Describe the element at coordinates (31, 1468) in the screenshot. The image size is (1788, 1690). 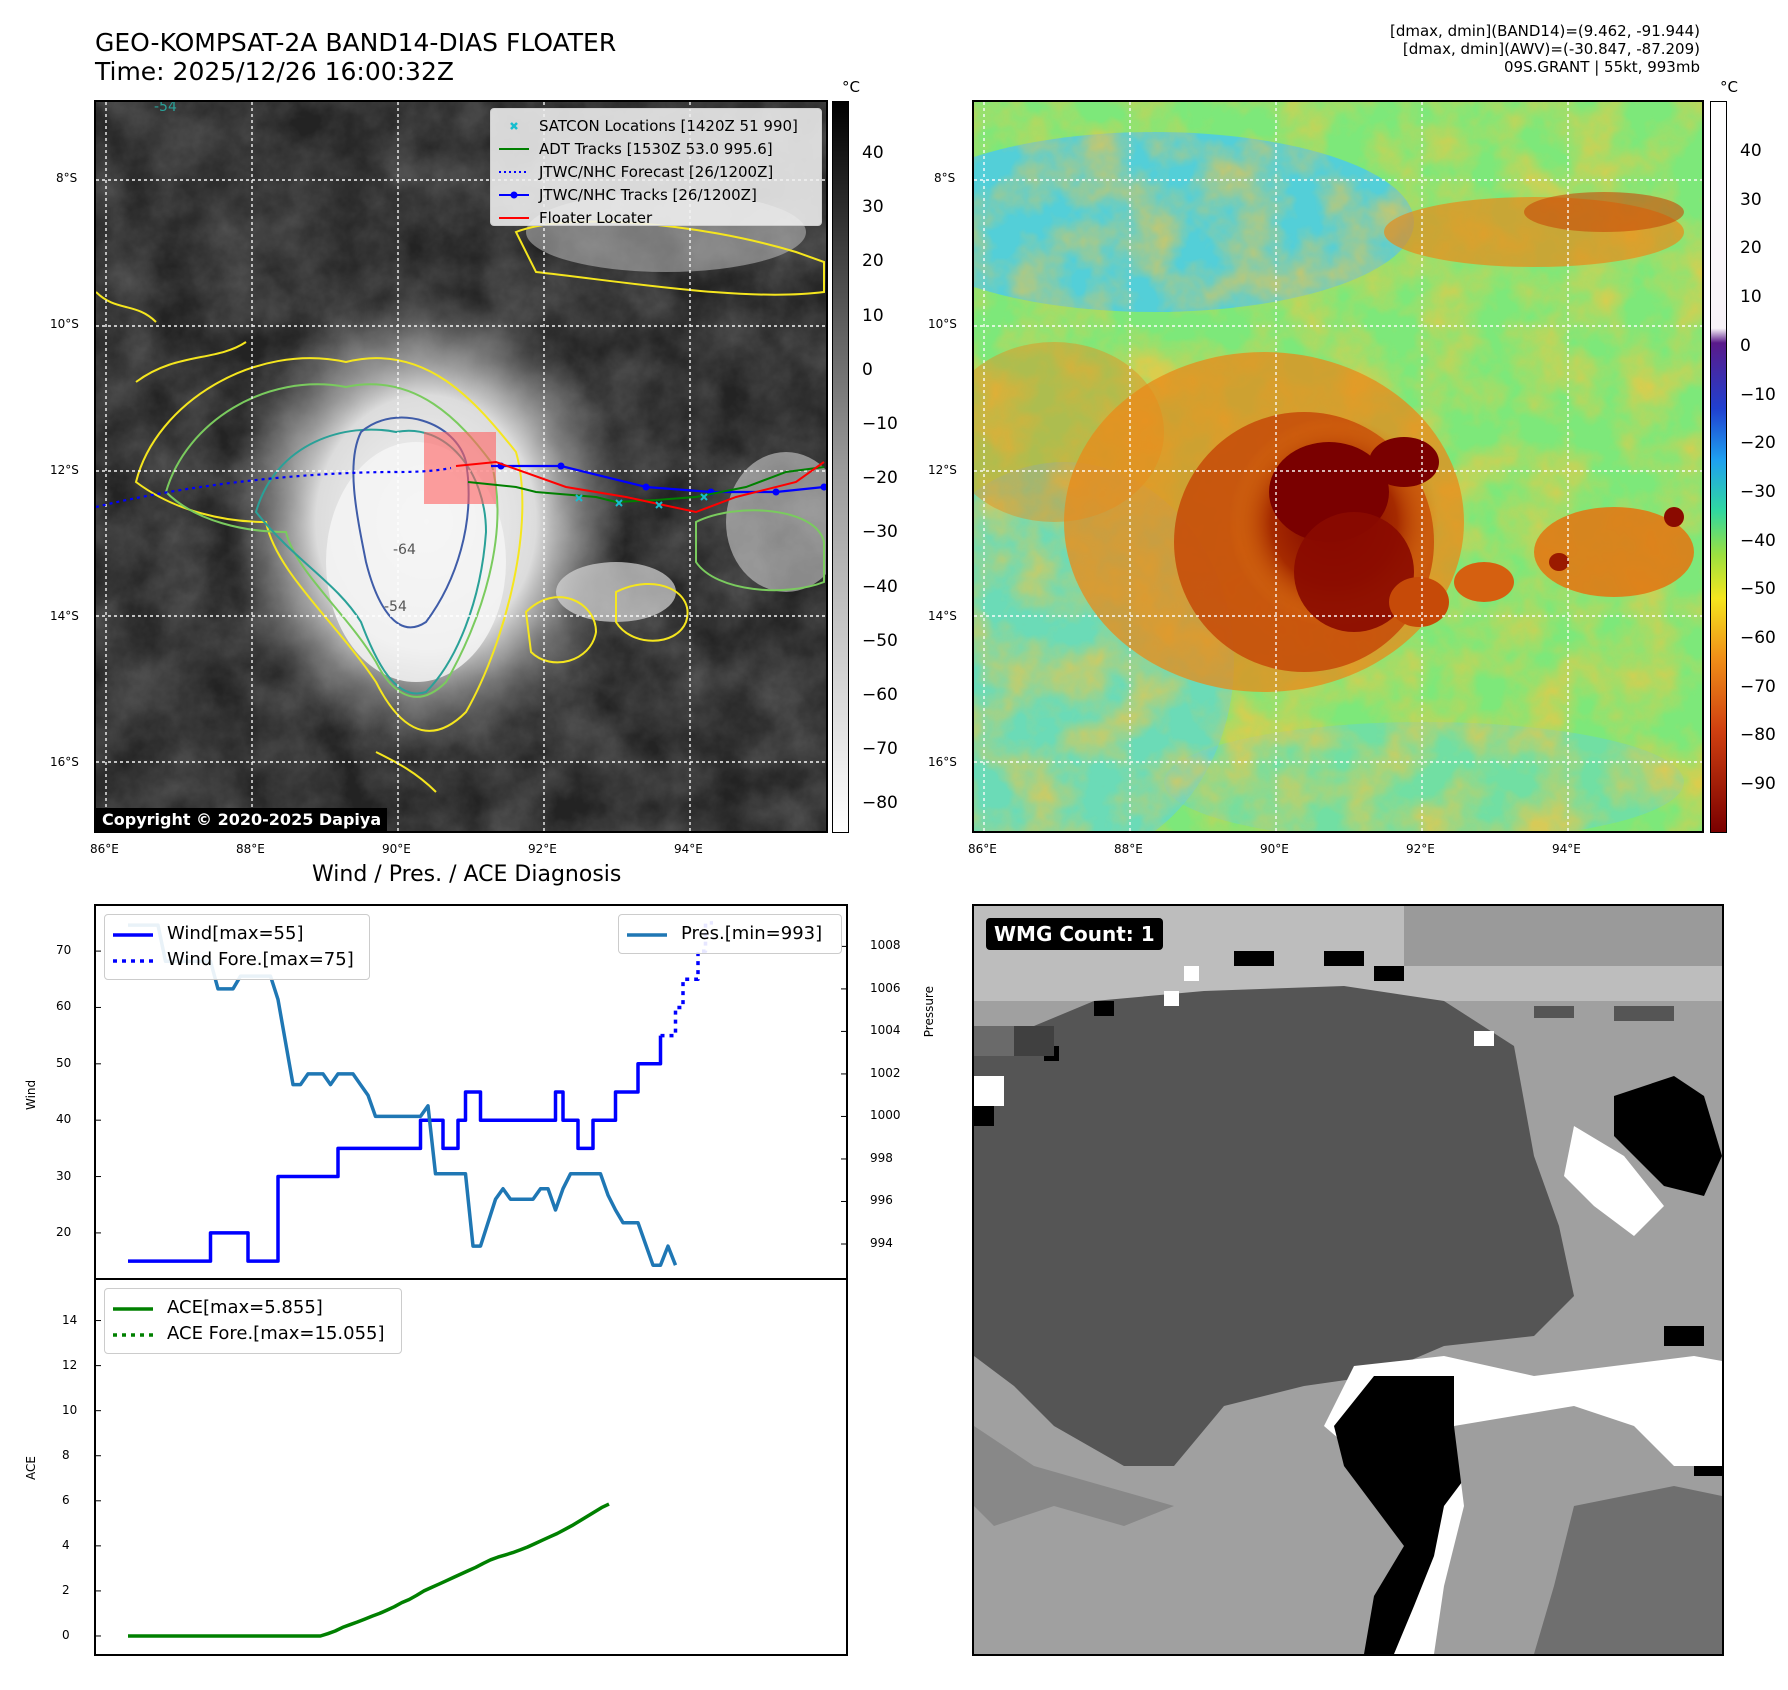
I see `ace-axis-label: ACE` at that location.